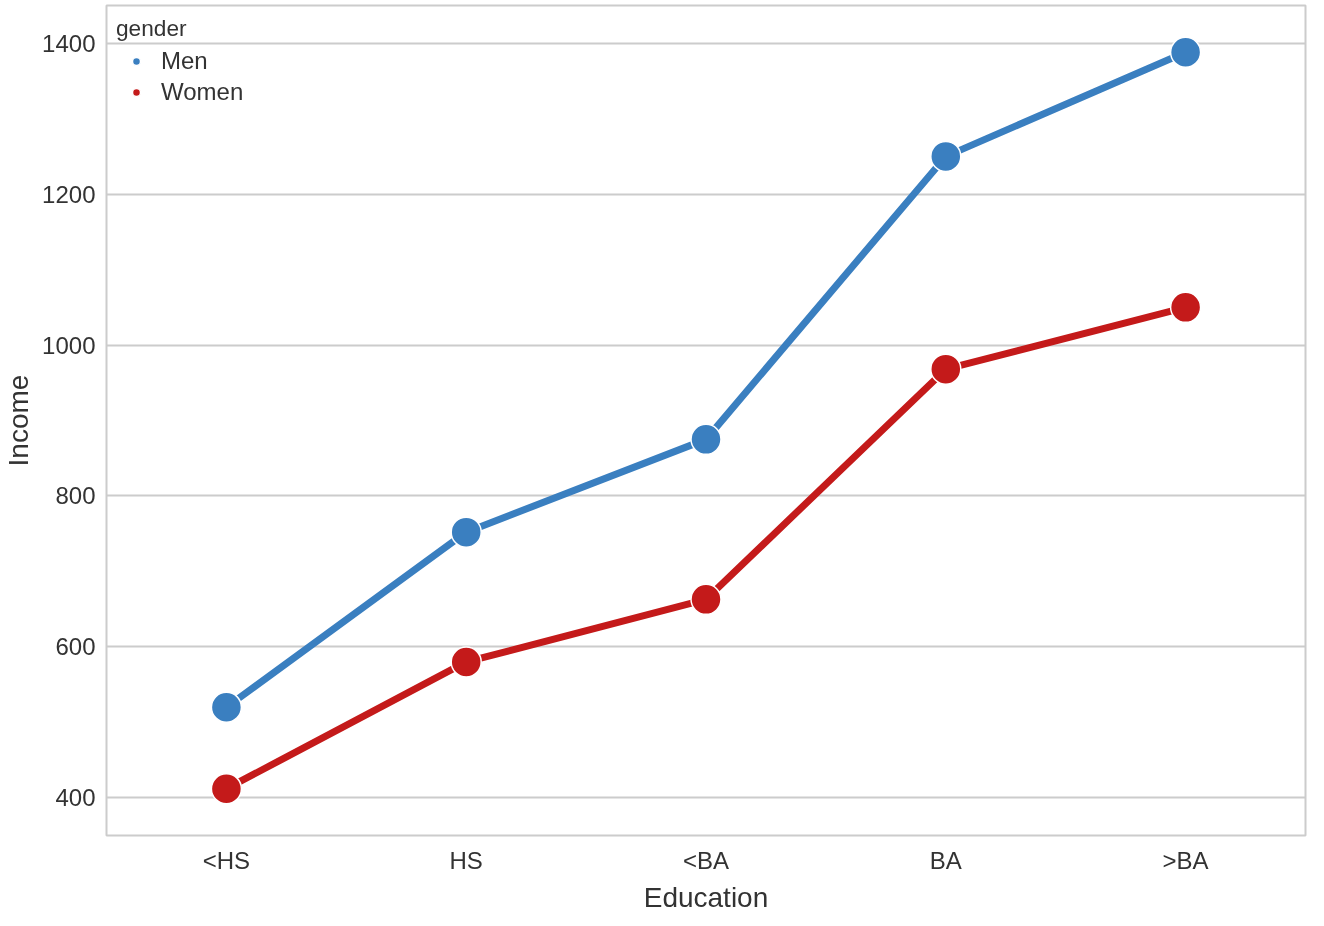 This screenshot has height=926, width=1324. What do you see at coordinates (1185, 860) in the screenshot?
I see `x-tick-label: >BA` at bounding box center [1185, 860].